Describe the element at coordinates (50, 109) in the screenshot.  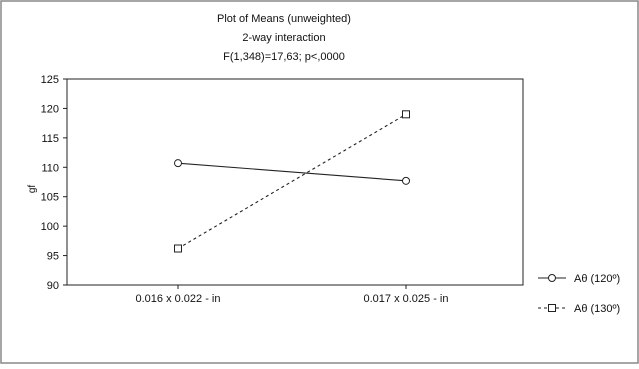
I see `y-tick-label: 120` at that location.